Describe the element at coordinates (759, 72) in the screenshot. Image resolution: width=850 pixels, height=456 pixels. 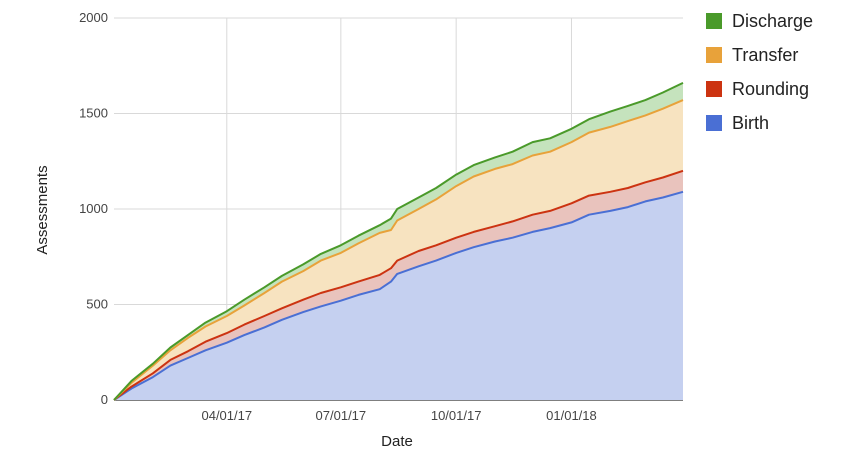
I see `legend: Discharge Transfer Rounding Birth` at that location.